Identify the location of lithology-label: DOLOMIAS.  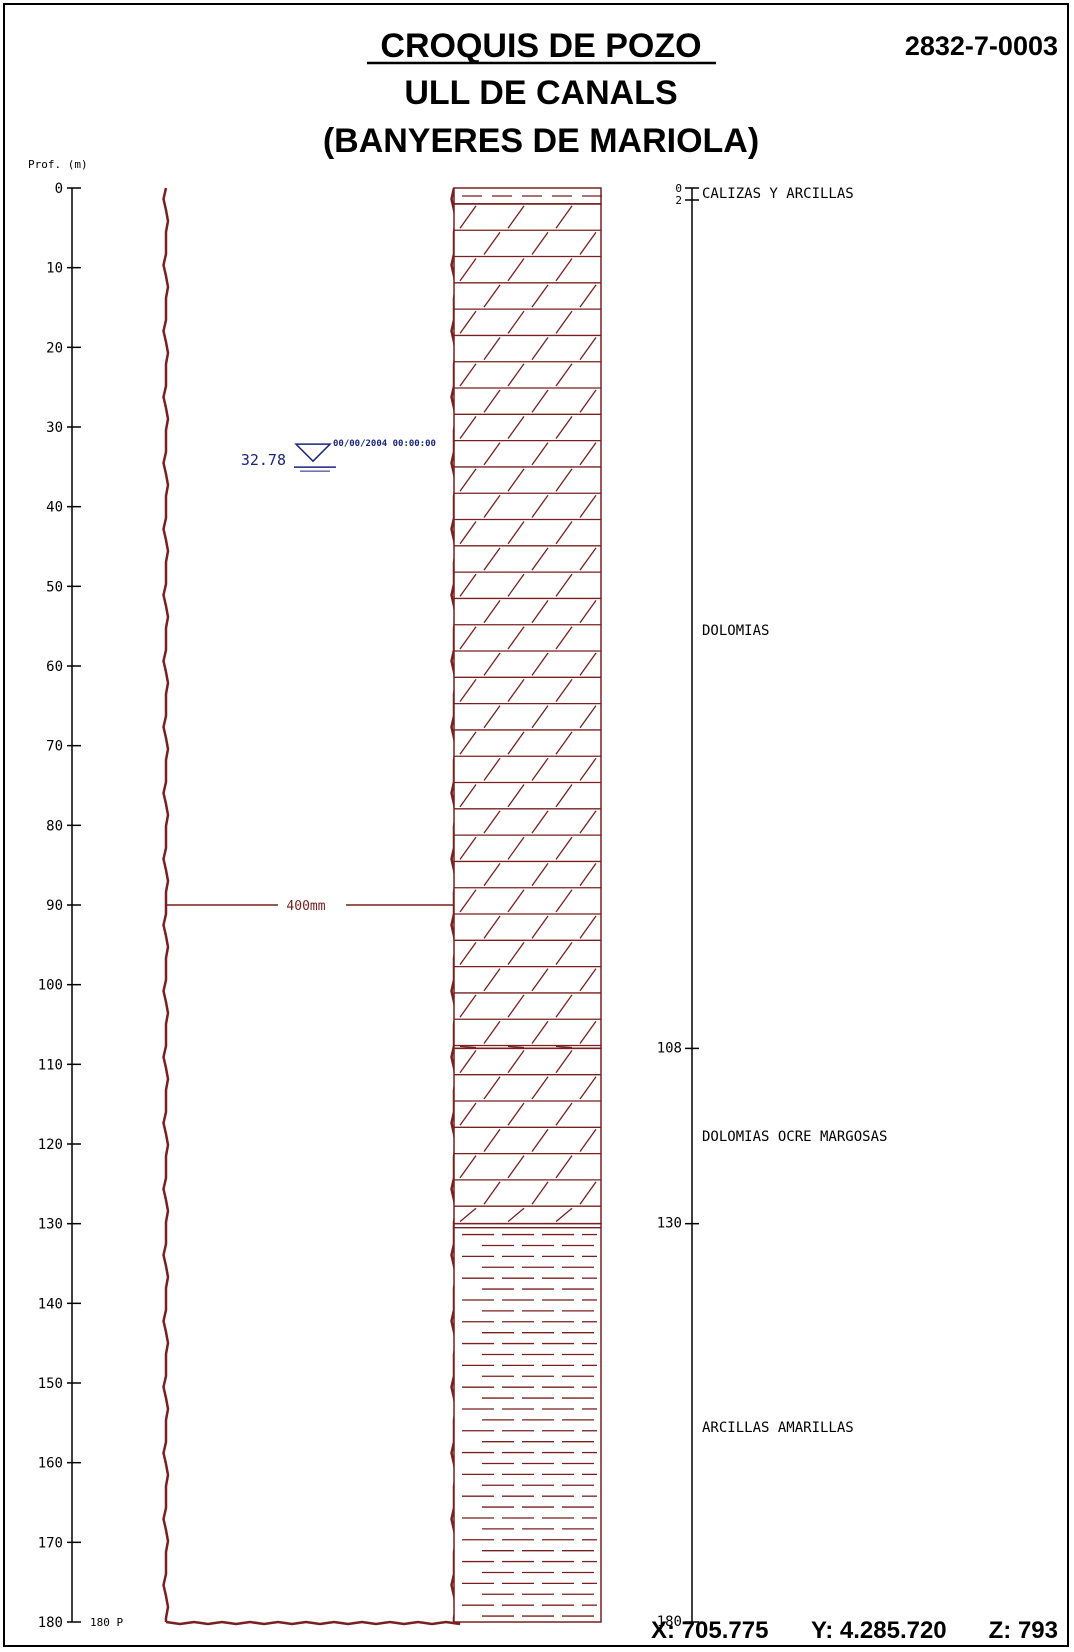
(735, 631).